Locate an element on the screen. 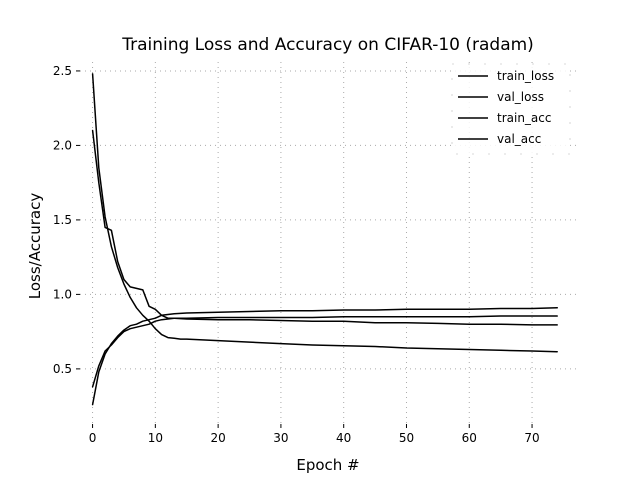 The width and height of the screenshot is (640, 480). legend-label: val_loss is located at coordinates (520, 97).